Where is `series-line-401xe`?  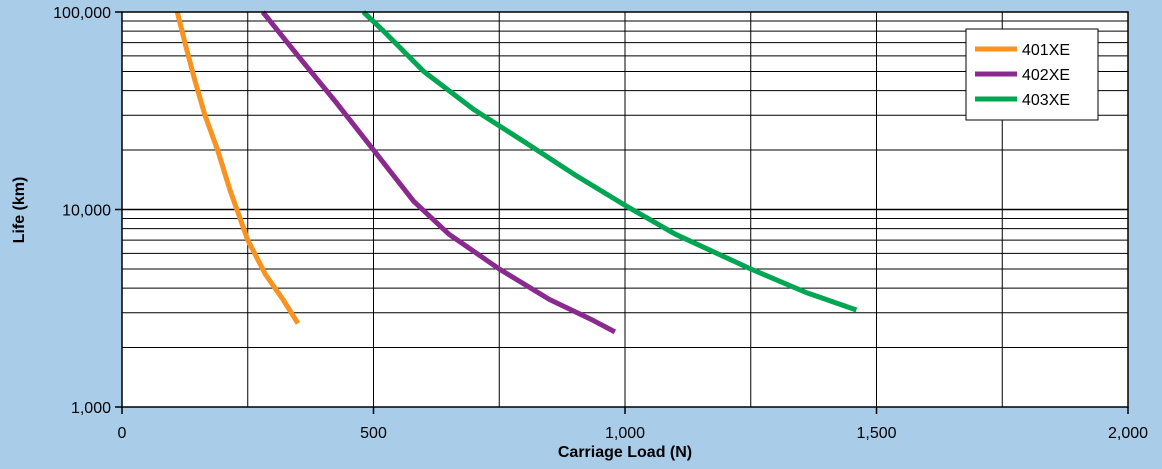
series-line-401xe is located at coordinates (237, 168).